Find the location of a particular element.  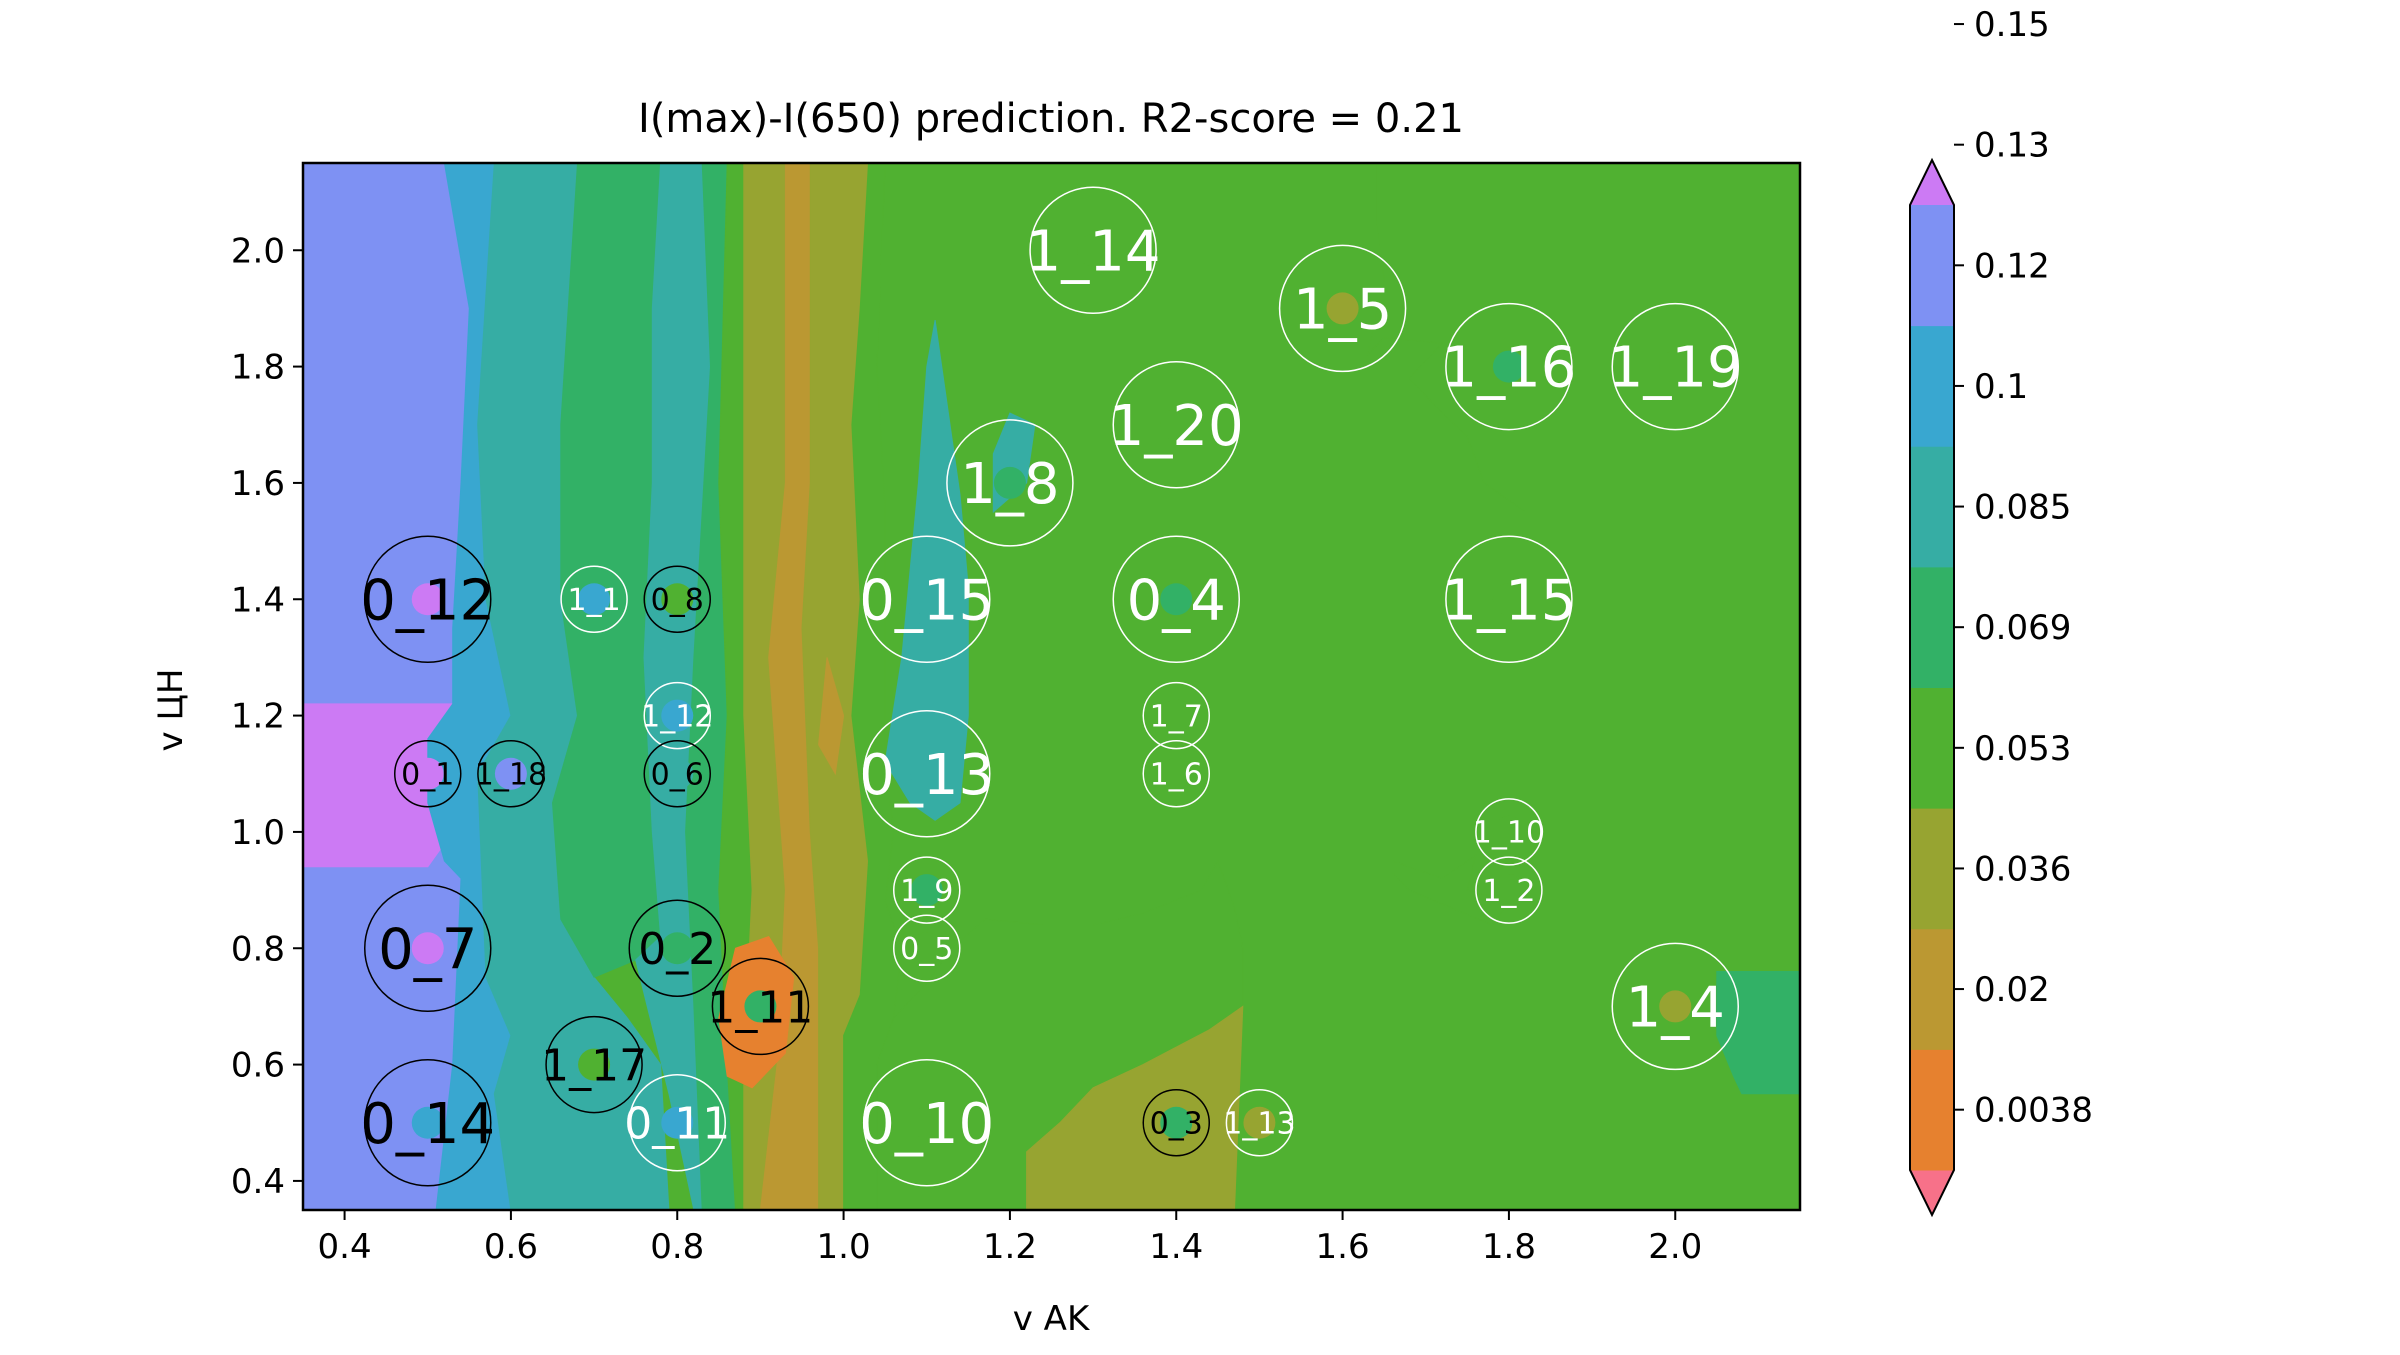

sample-marker-0_8: 0_8 is located at coordinates (677, 599).